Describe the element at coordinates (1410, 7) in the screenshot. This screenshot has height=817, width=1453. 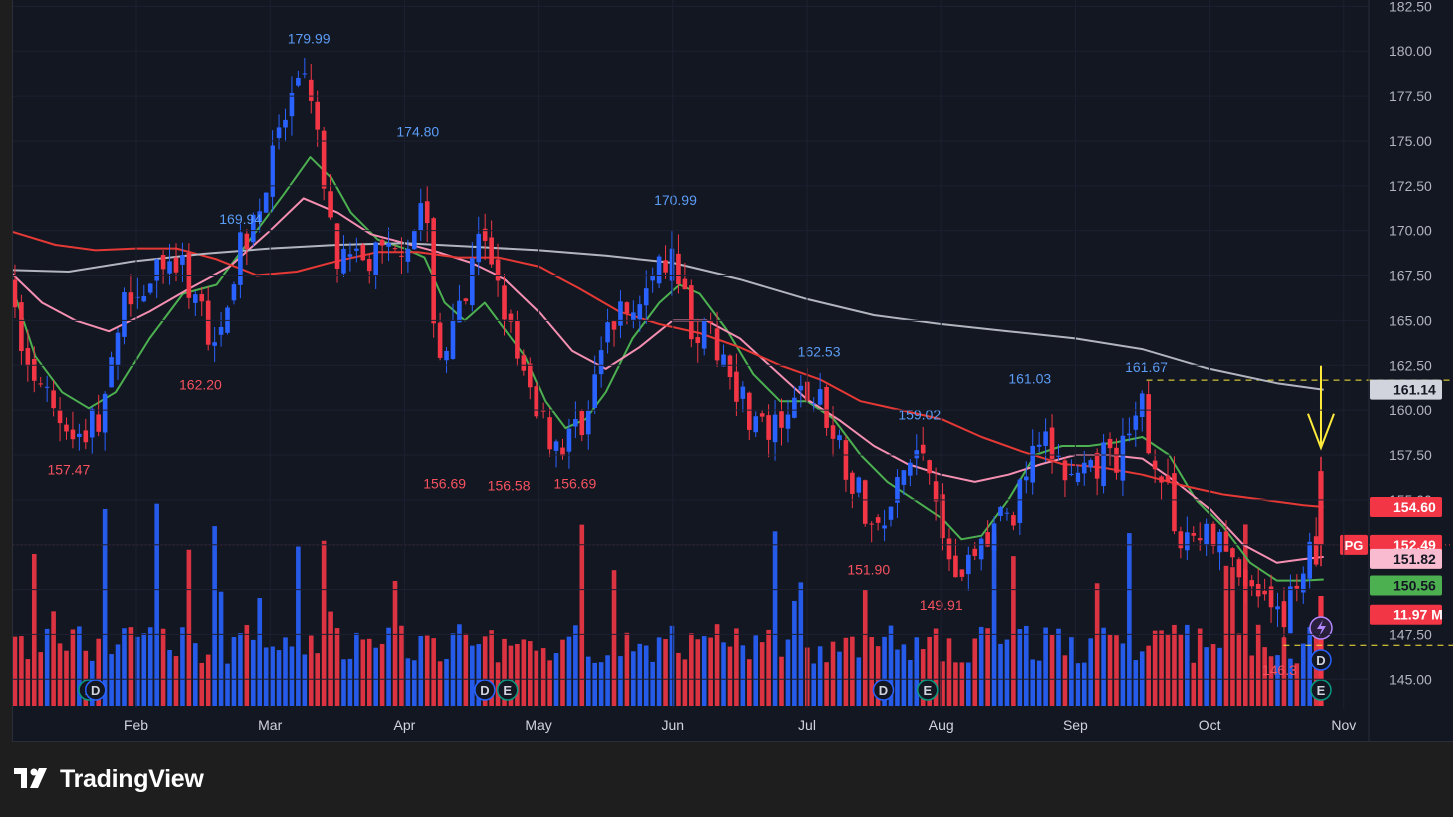
I see `price-tick-label: 182.50` at that location.